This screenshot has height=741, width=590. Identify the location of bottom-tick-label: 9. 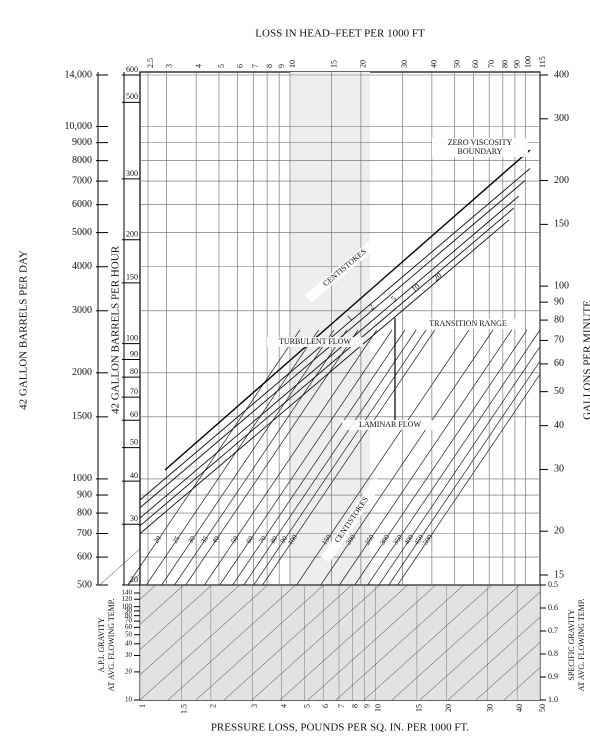
(366, 706).